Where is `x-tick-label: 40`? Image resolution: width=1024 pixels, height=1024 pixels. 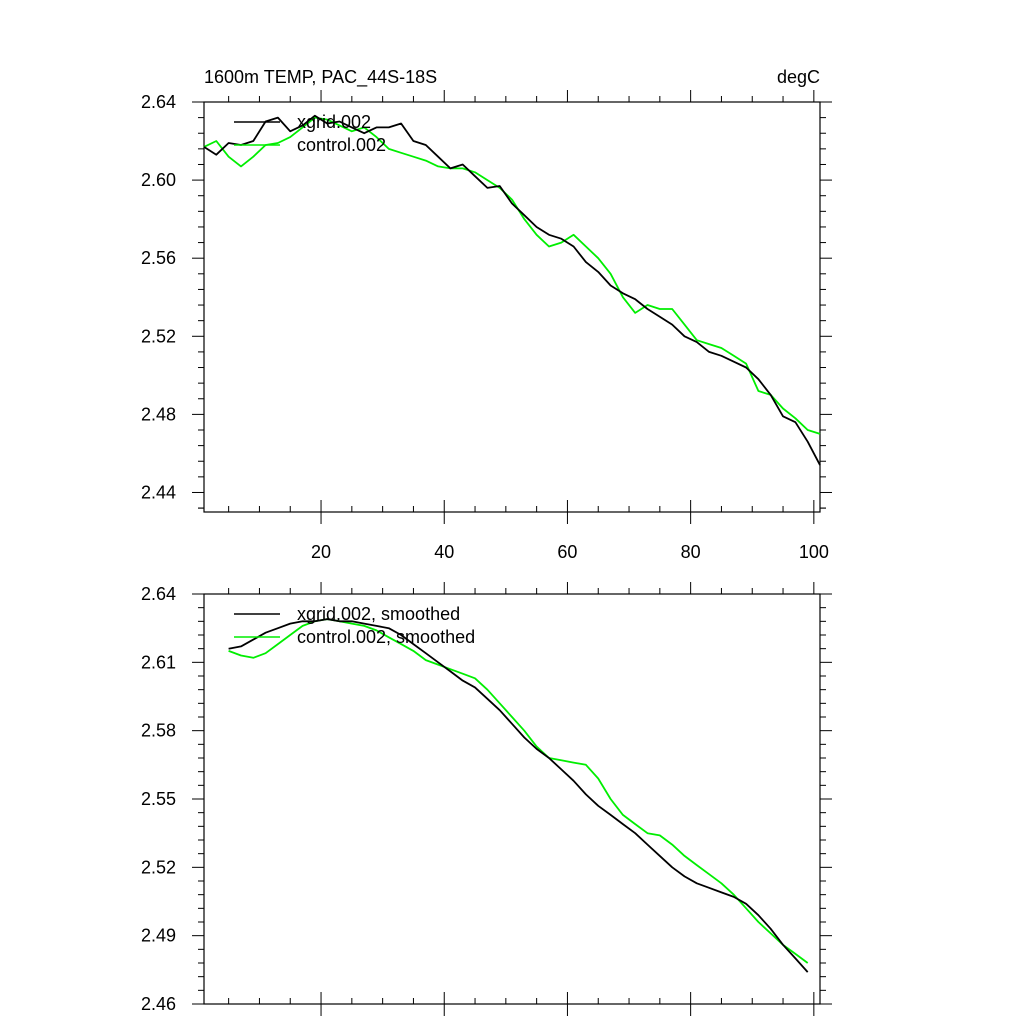 x-tick-label: 40 is located at coordinates (444, 552).